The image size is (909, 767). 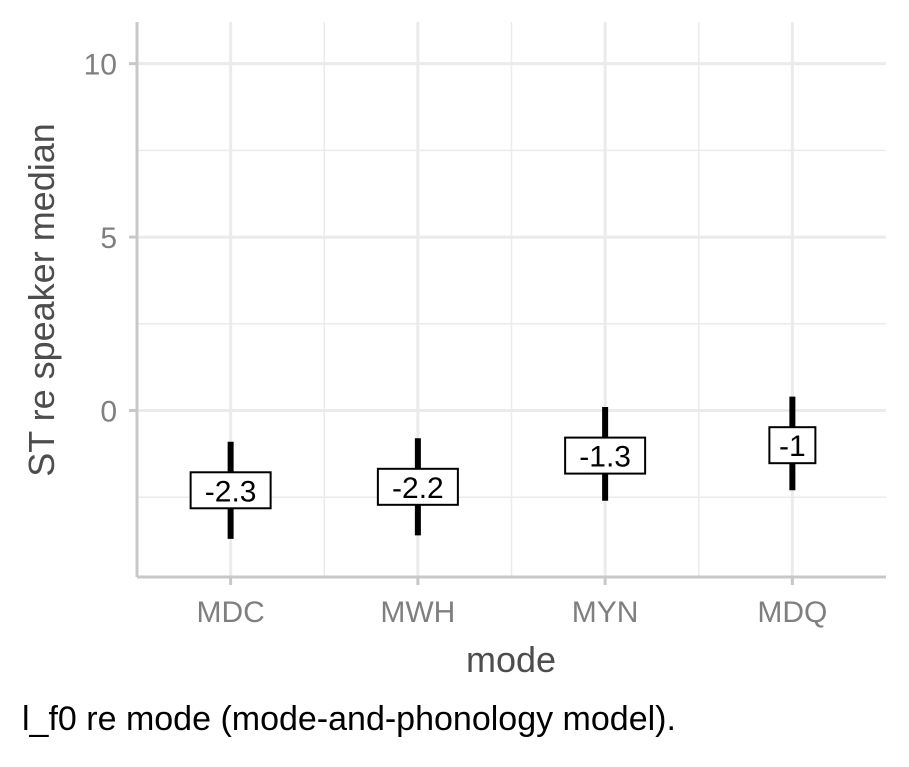 I want to click on y-tick-label: 5, so click(x=108, y=238).